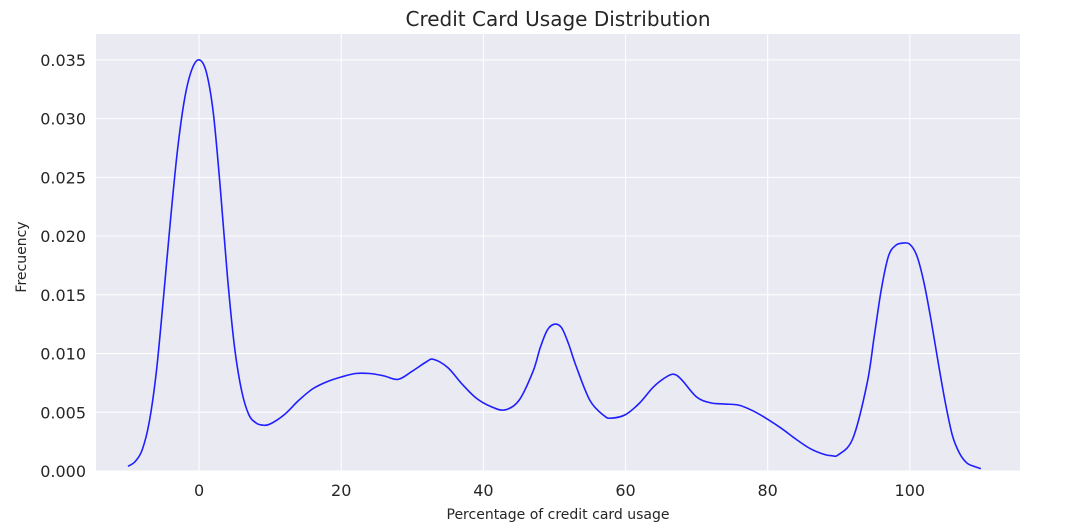  Describe the element at coordinates (341, 490) in the screenshot. I see `x-tick-label: 20` at that location.